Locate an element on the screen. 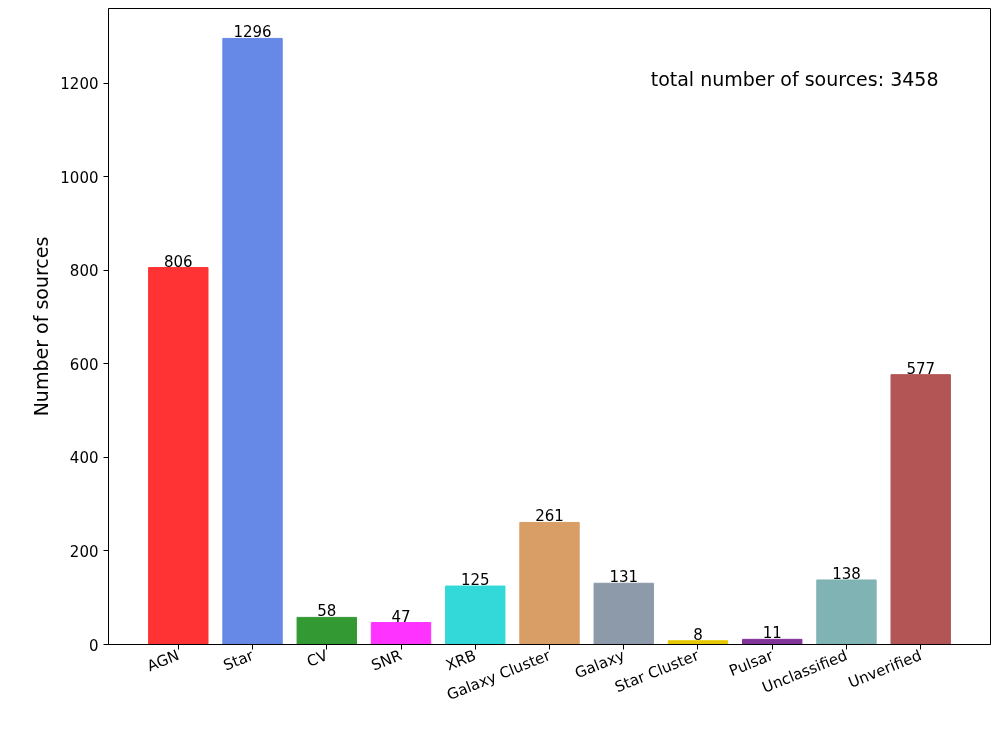 Image resolution: width=1002 pixels, height=745 pixels. x-tick-label: SNR is located at coordinates (386, 660).